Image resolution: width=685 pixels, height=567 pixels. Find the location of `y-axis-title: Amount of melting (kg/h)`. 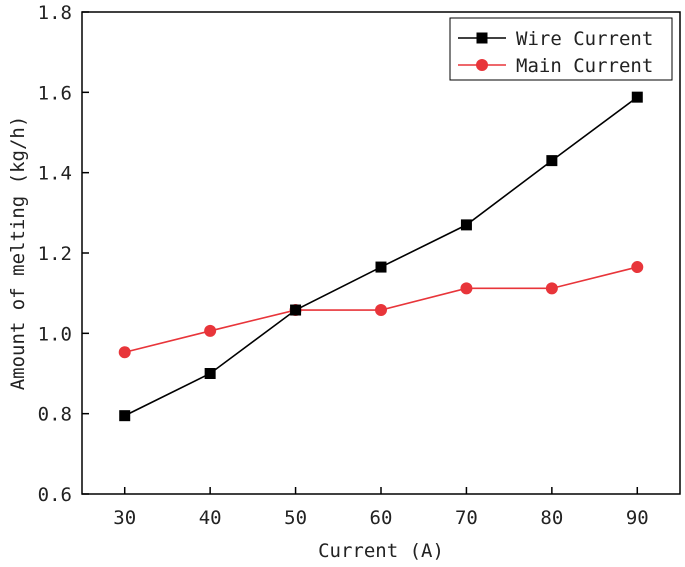

y-axis-title: Amount of melting (kg/h) is located at coordinates (18, 253).